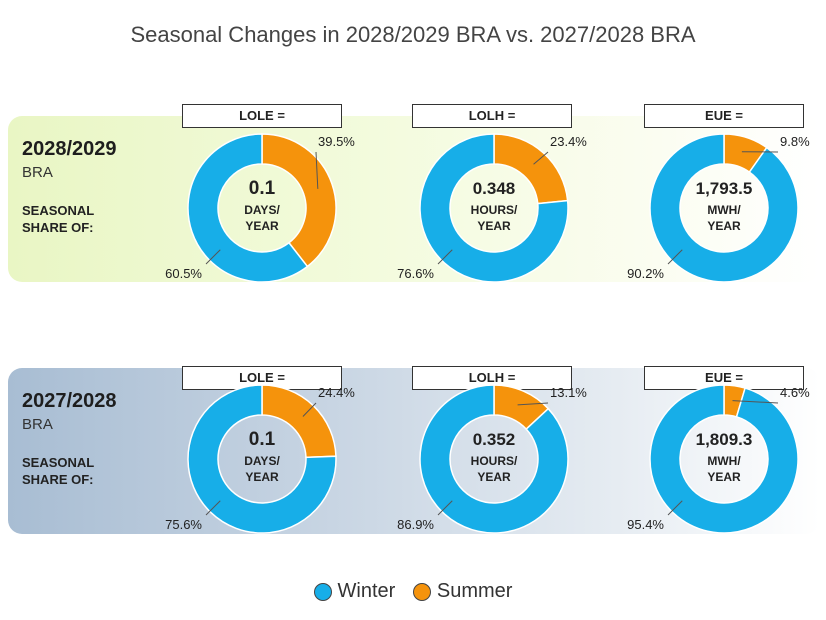 This screenshot has width=826, height=620. I want to click on panel-year: 2027/2028, so click(69, 401).